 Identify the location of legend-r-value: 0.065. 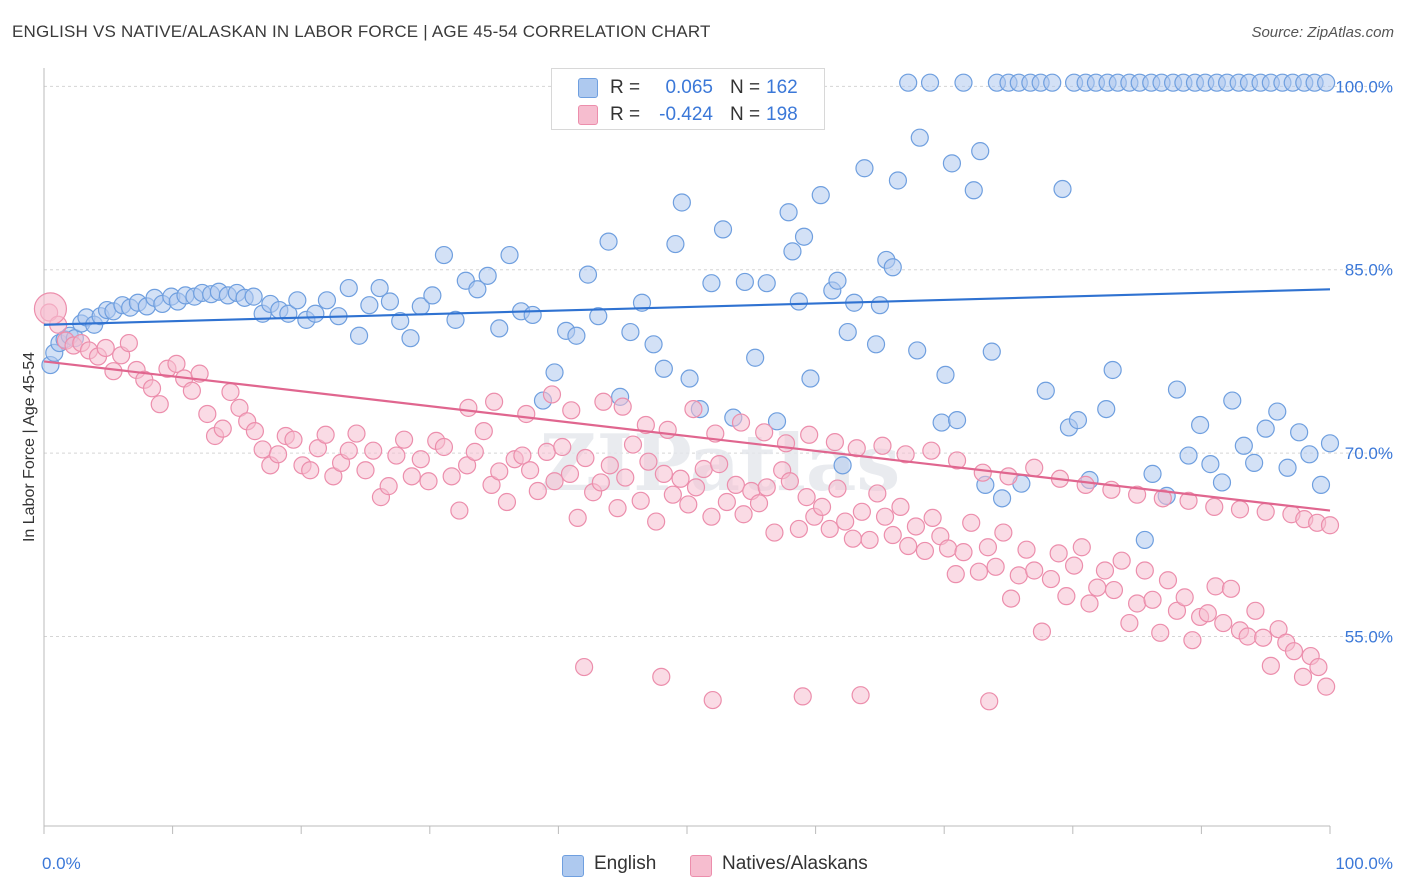
(689, 87).